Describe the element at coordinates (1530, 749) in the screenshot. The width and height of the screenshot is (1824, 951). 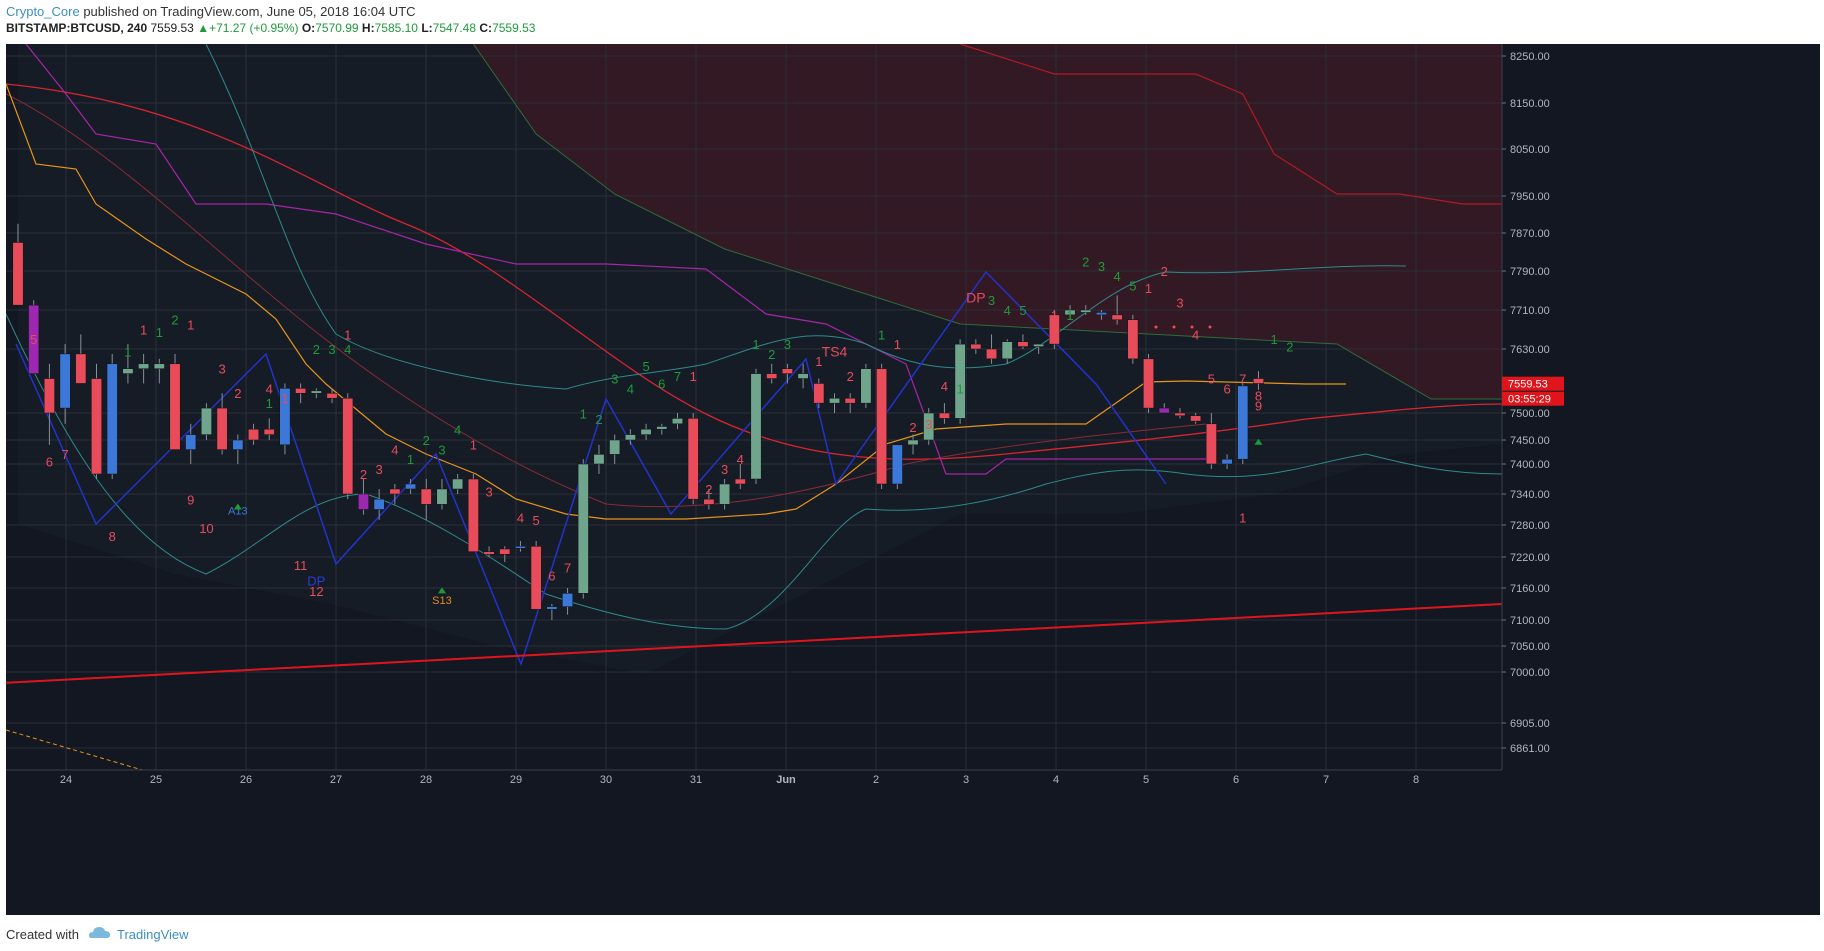
I see `price-tick-label: 6861.00` at that location.